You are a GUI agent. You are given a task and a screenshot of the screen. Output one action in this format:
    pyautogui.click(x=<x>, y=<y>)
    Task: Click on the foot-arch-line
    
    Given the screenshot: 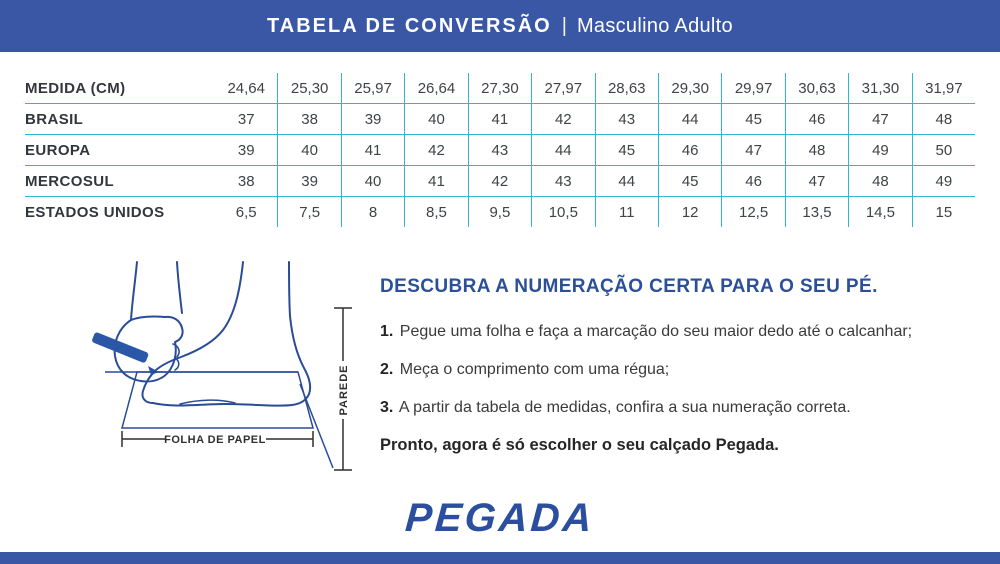 What is the action you would take?
    pyautogui.click(x=207, y=402)
    